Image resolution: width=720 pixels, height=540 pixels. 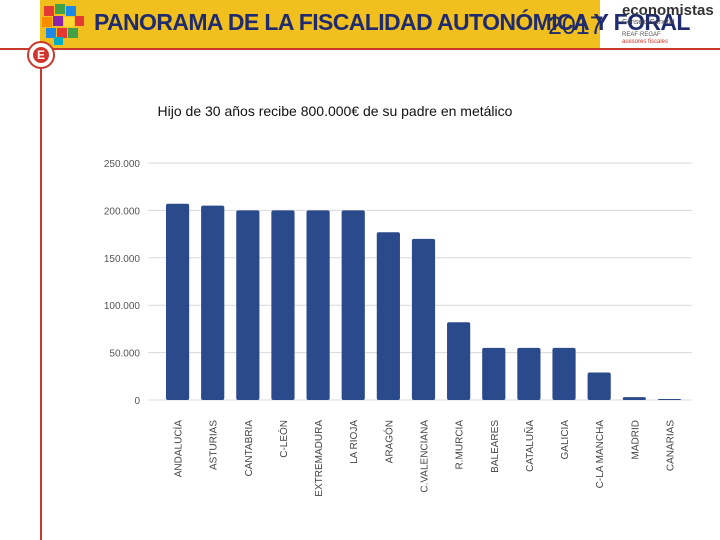 I want to click on brand-tagline: asesores fiscales, so click(x=645, y=42).